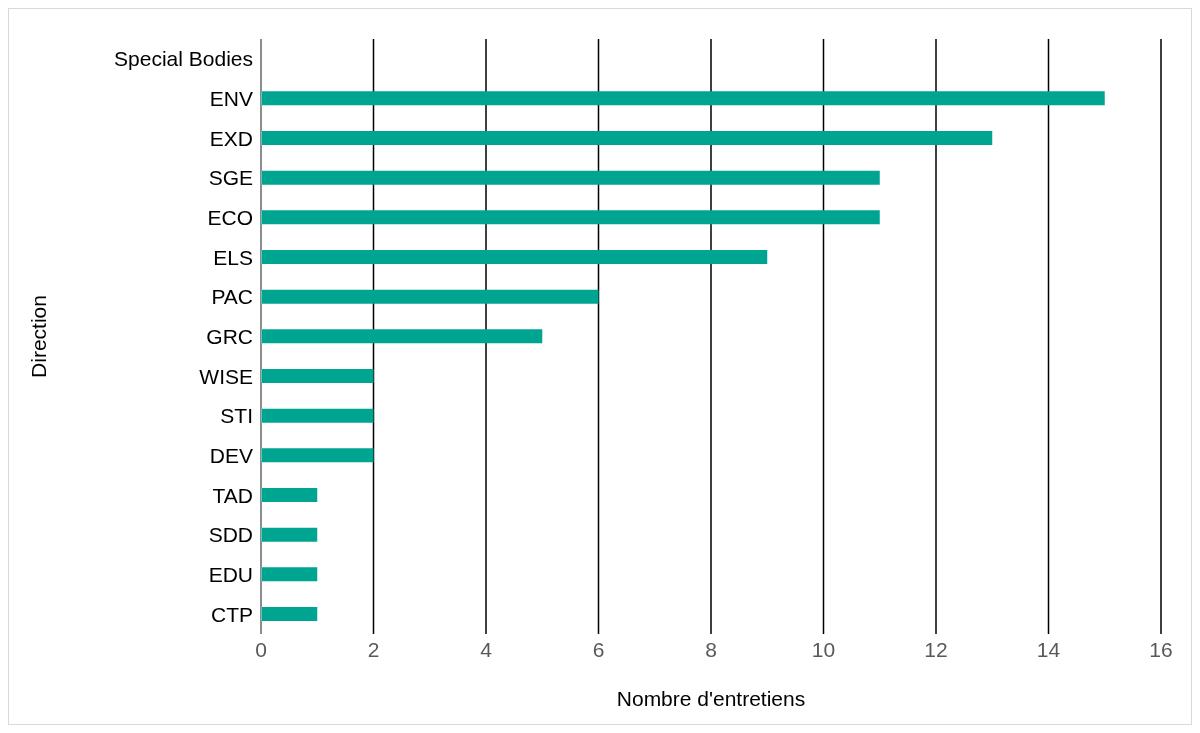 This screenshot has width=1200, height=733. What do you see at coordinates (232, 297) in the screenshot?
I see `y-tick-label: PAC` at bounding box center [232, 297].